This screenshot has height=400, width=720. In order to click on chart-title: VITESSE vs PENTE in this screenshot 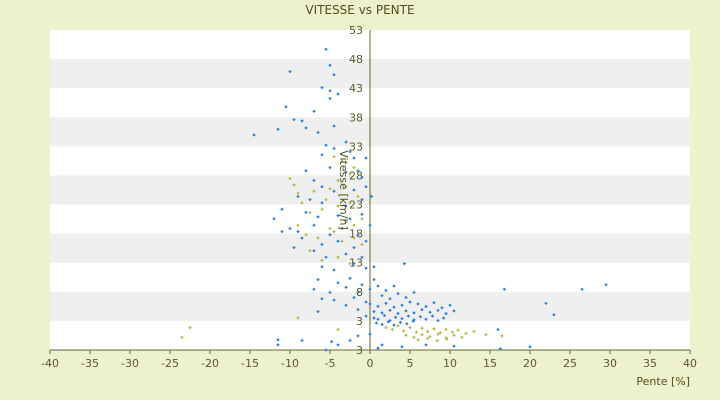, I will do `click(359, 10)`.